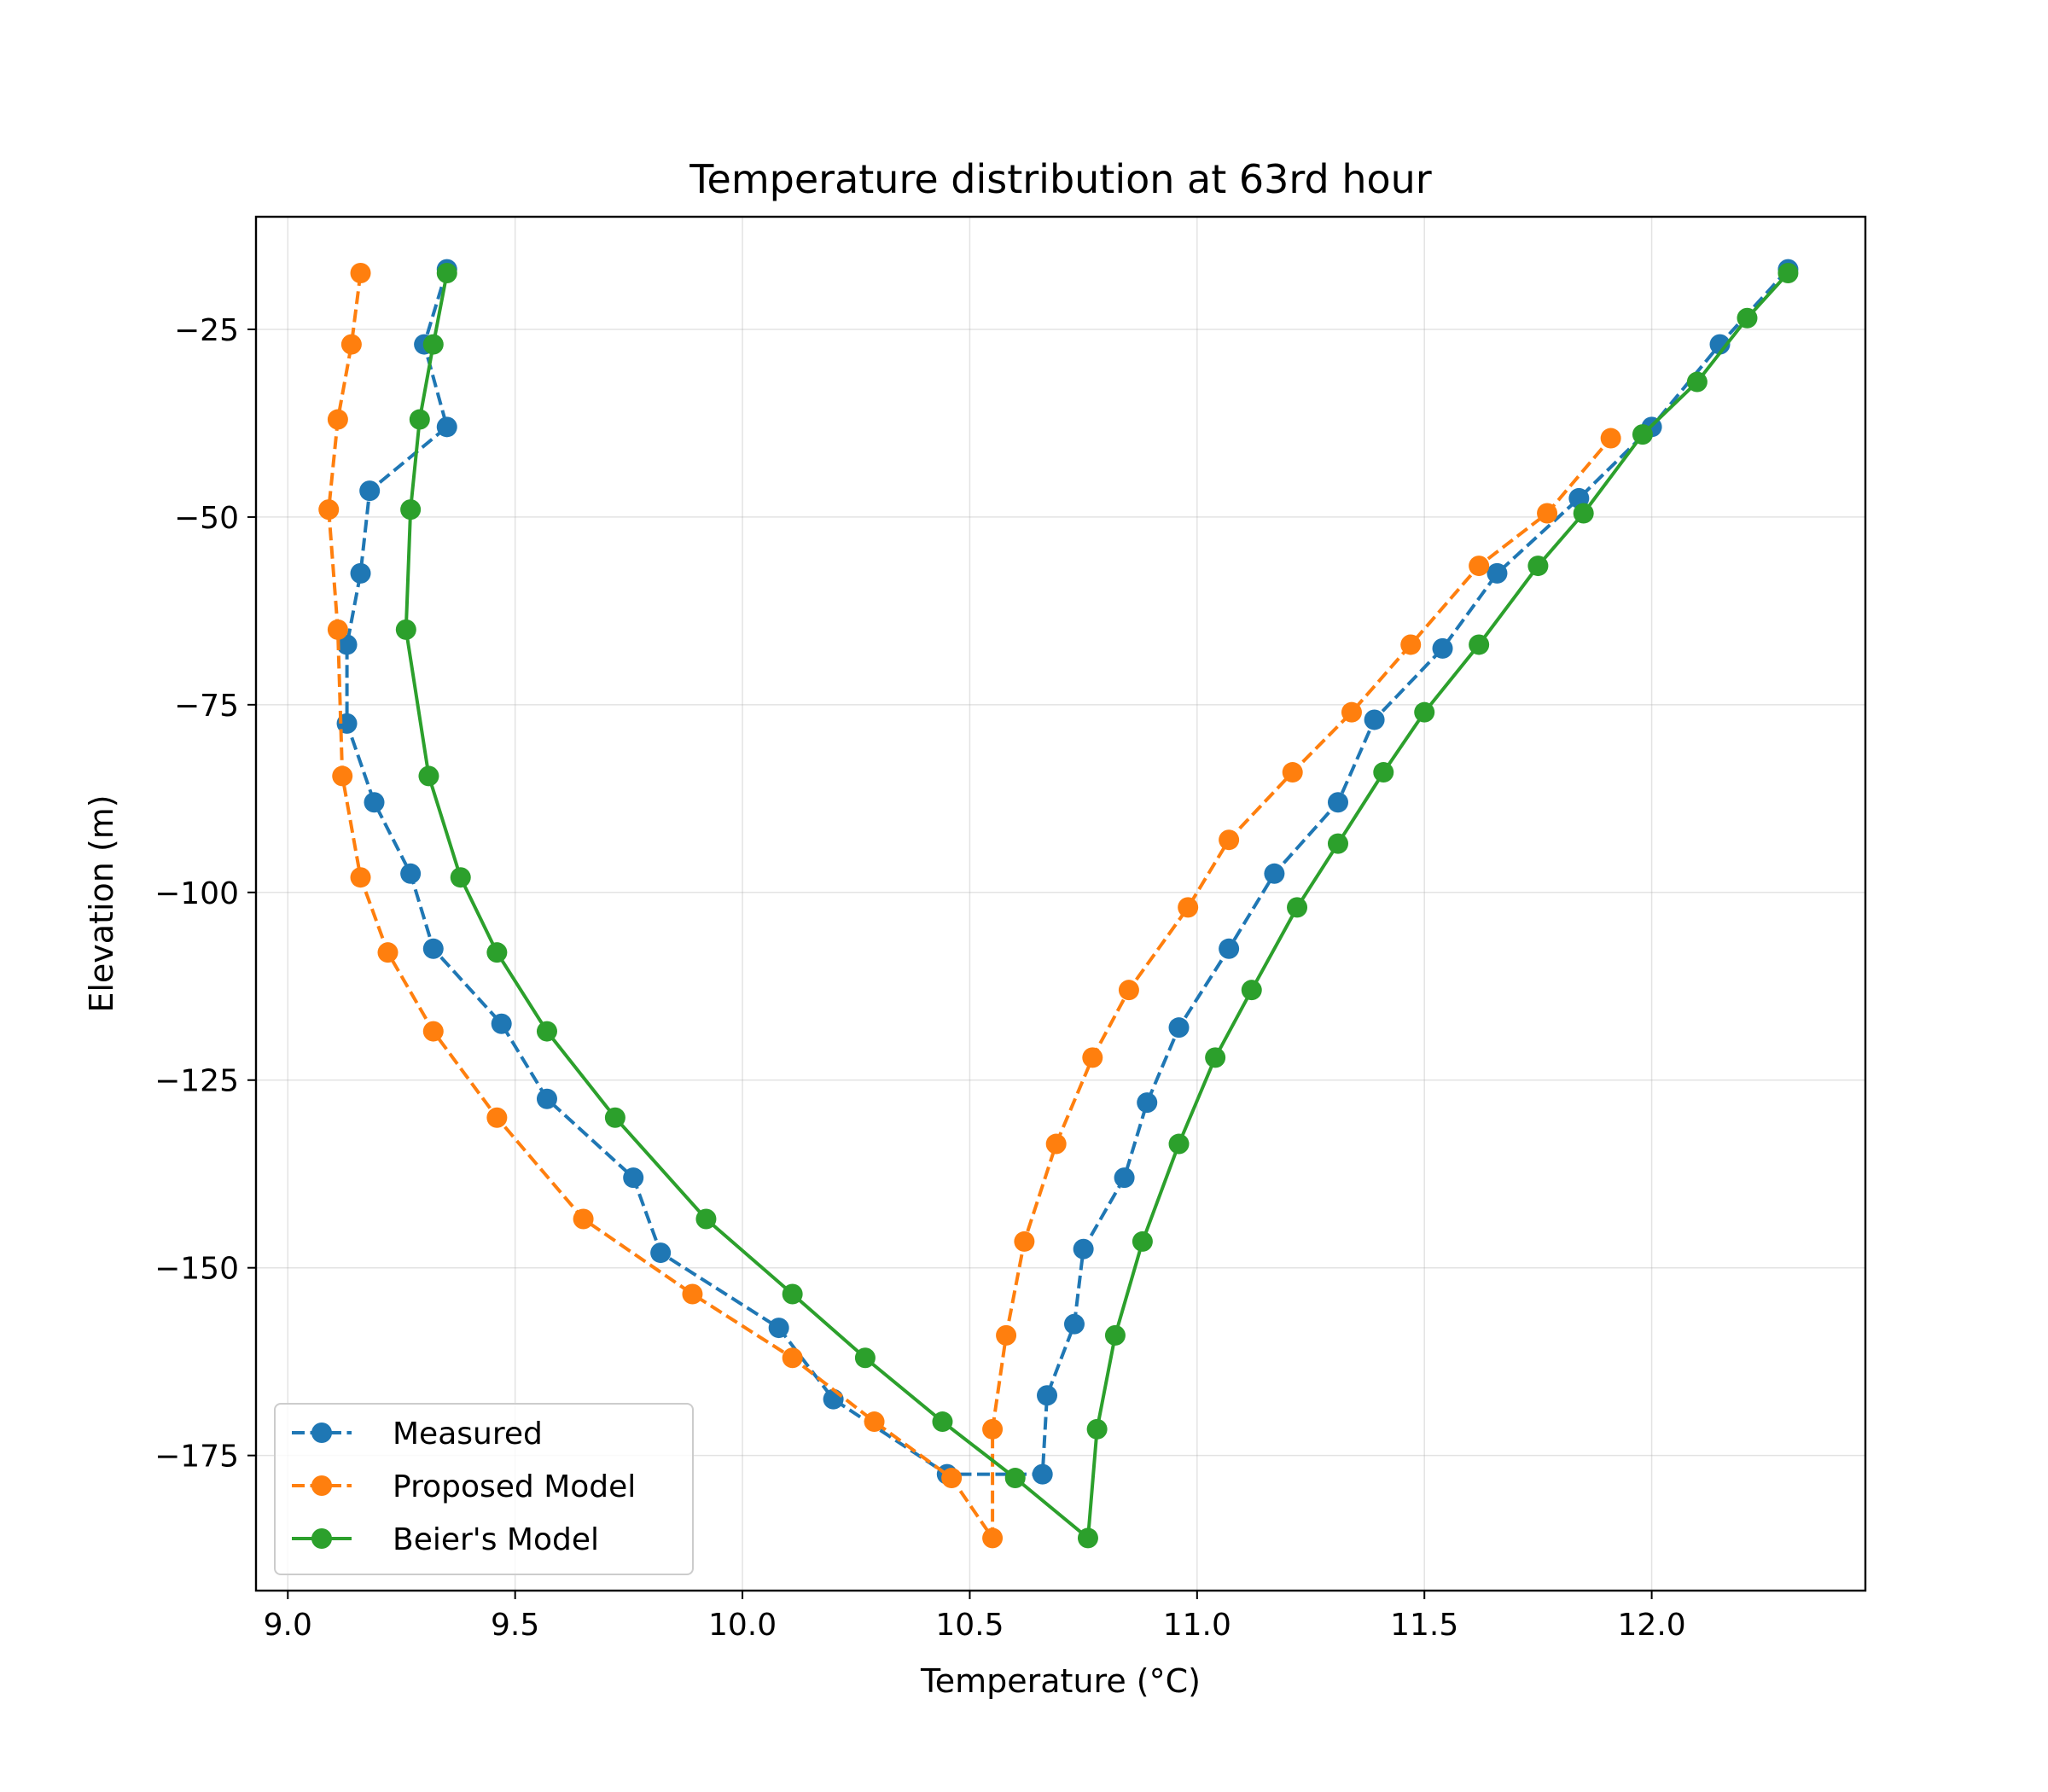  I want to click on x-tick-label: 11.5, so click(1424, 1625).